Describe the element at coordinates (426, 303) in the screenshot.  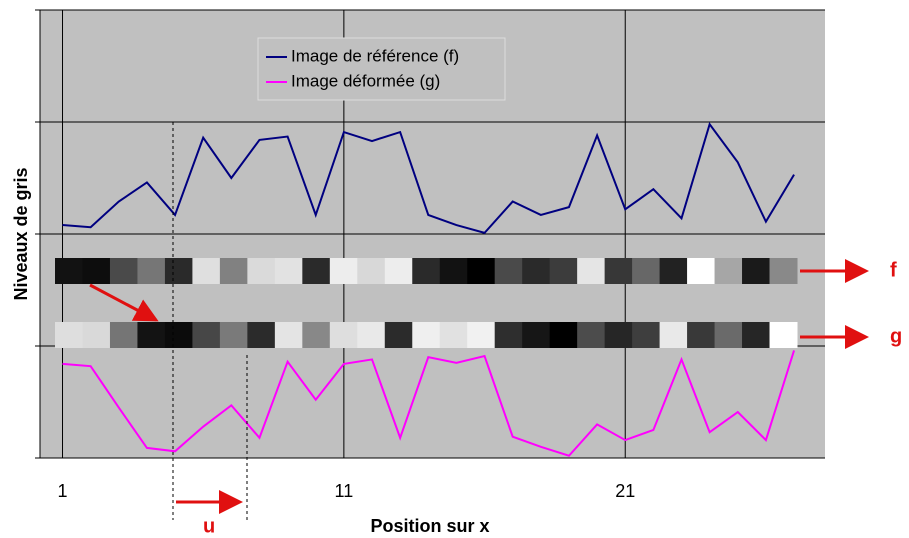
I see `strips` at that location.